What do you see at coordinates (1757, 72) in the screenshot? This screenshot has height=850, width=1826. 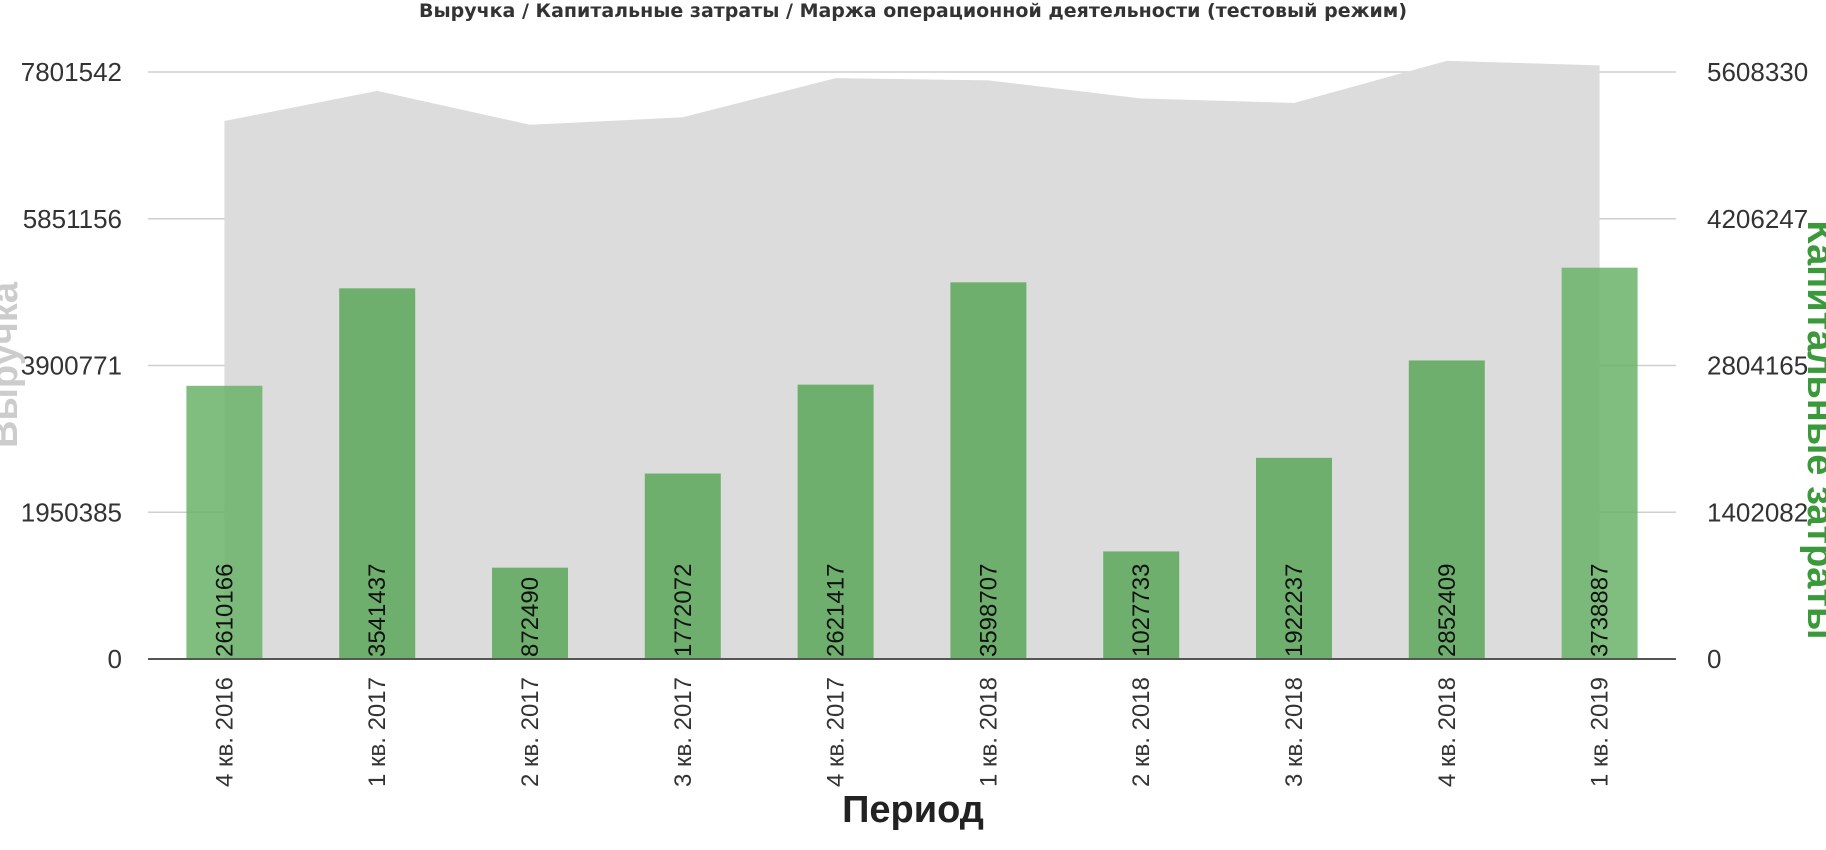 I see `y-right-tick-label: 5608330` at bounding box center [1757, 72].